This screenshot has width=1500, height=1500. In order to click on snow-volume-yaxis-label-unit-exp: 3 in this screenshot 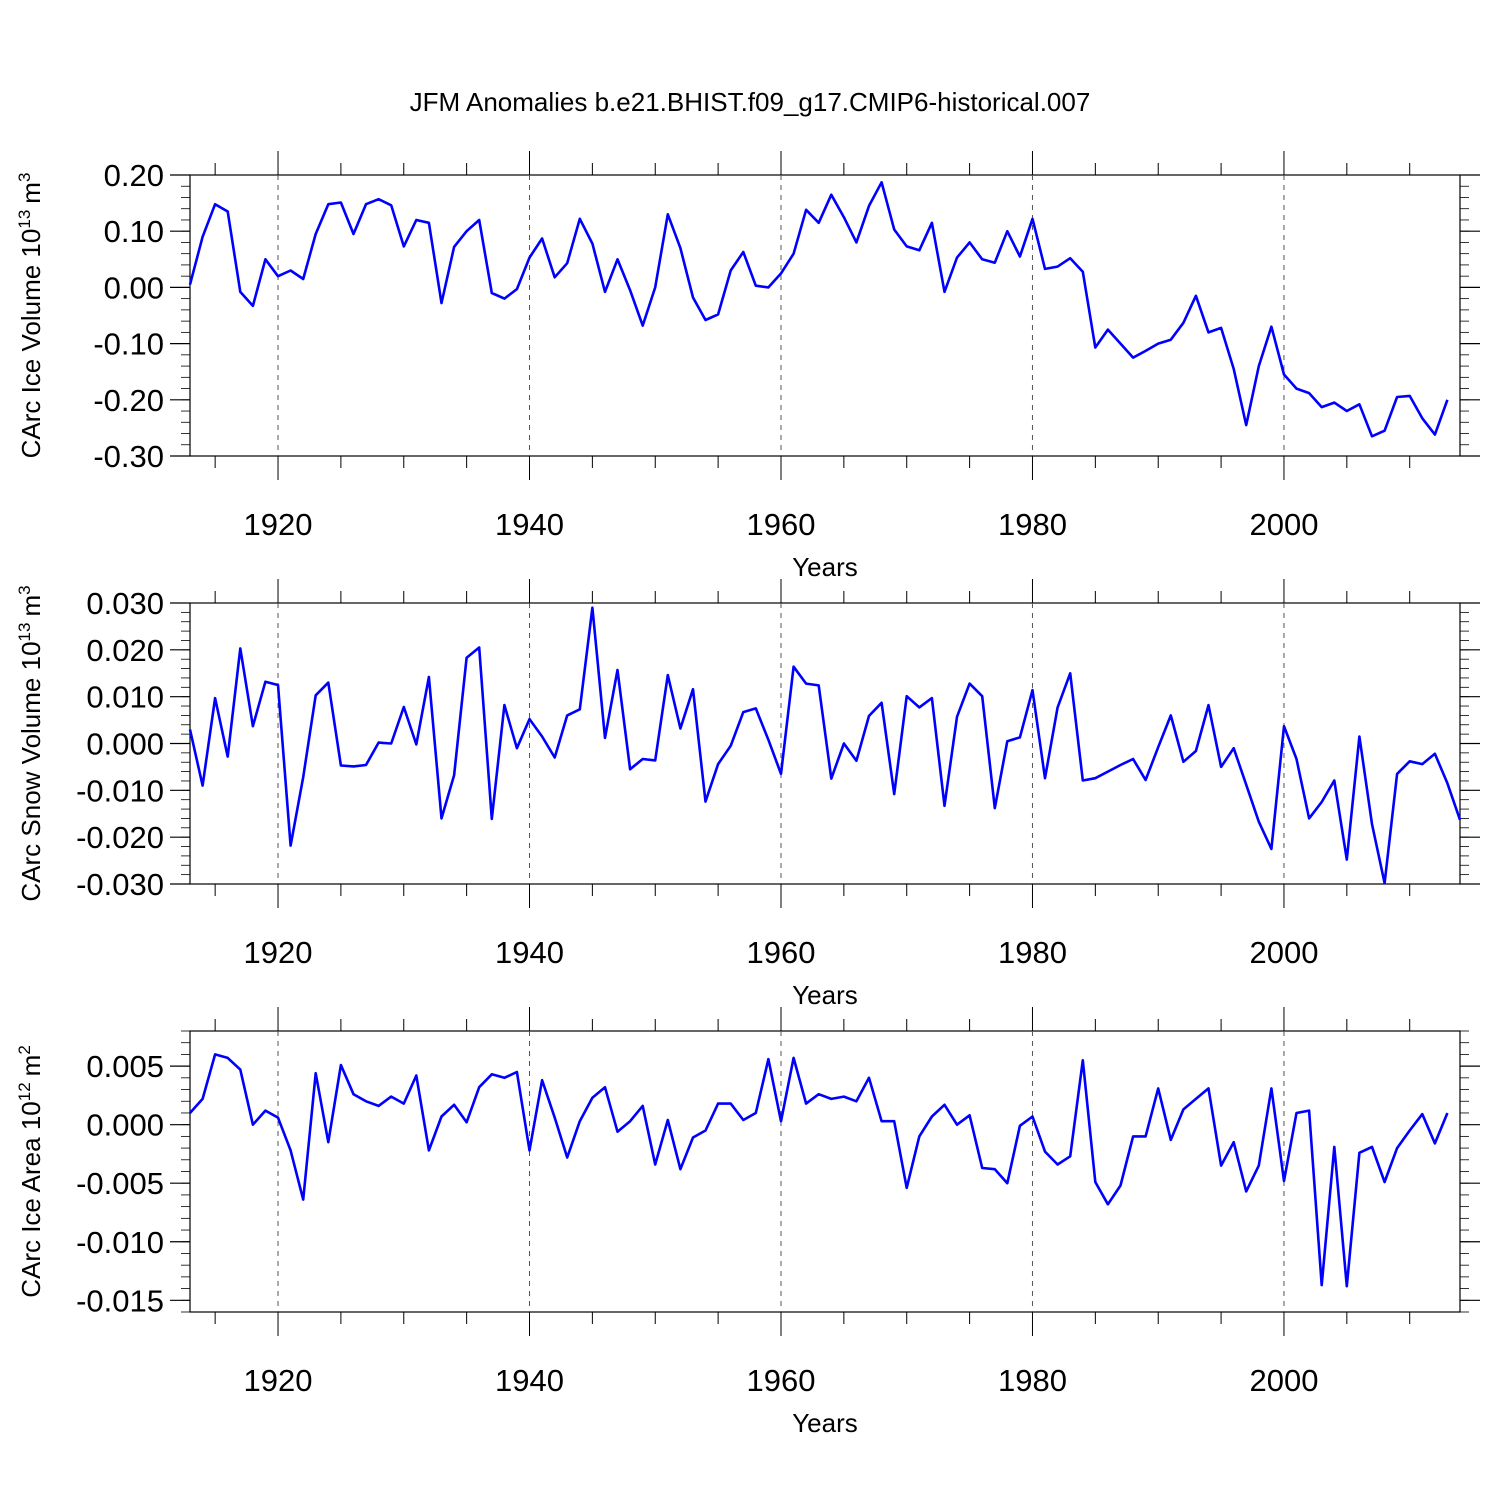, I will do `click(24, 589)`.